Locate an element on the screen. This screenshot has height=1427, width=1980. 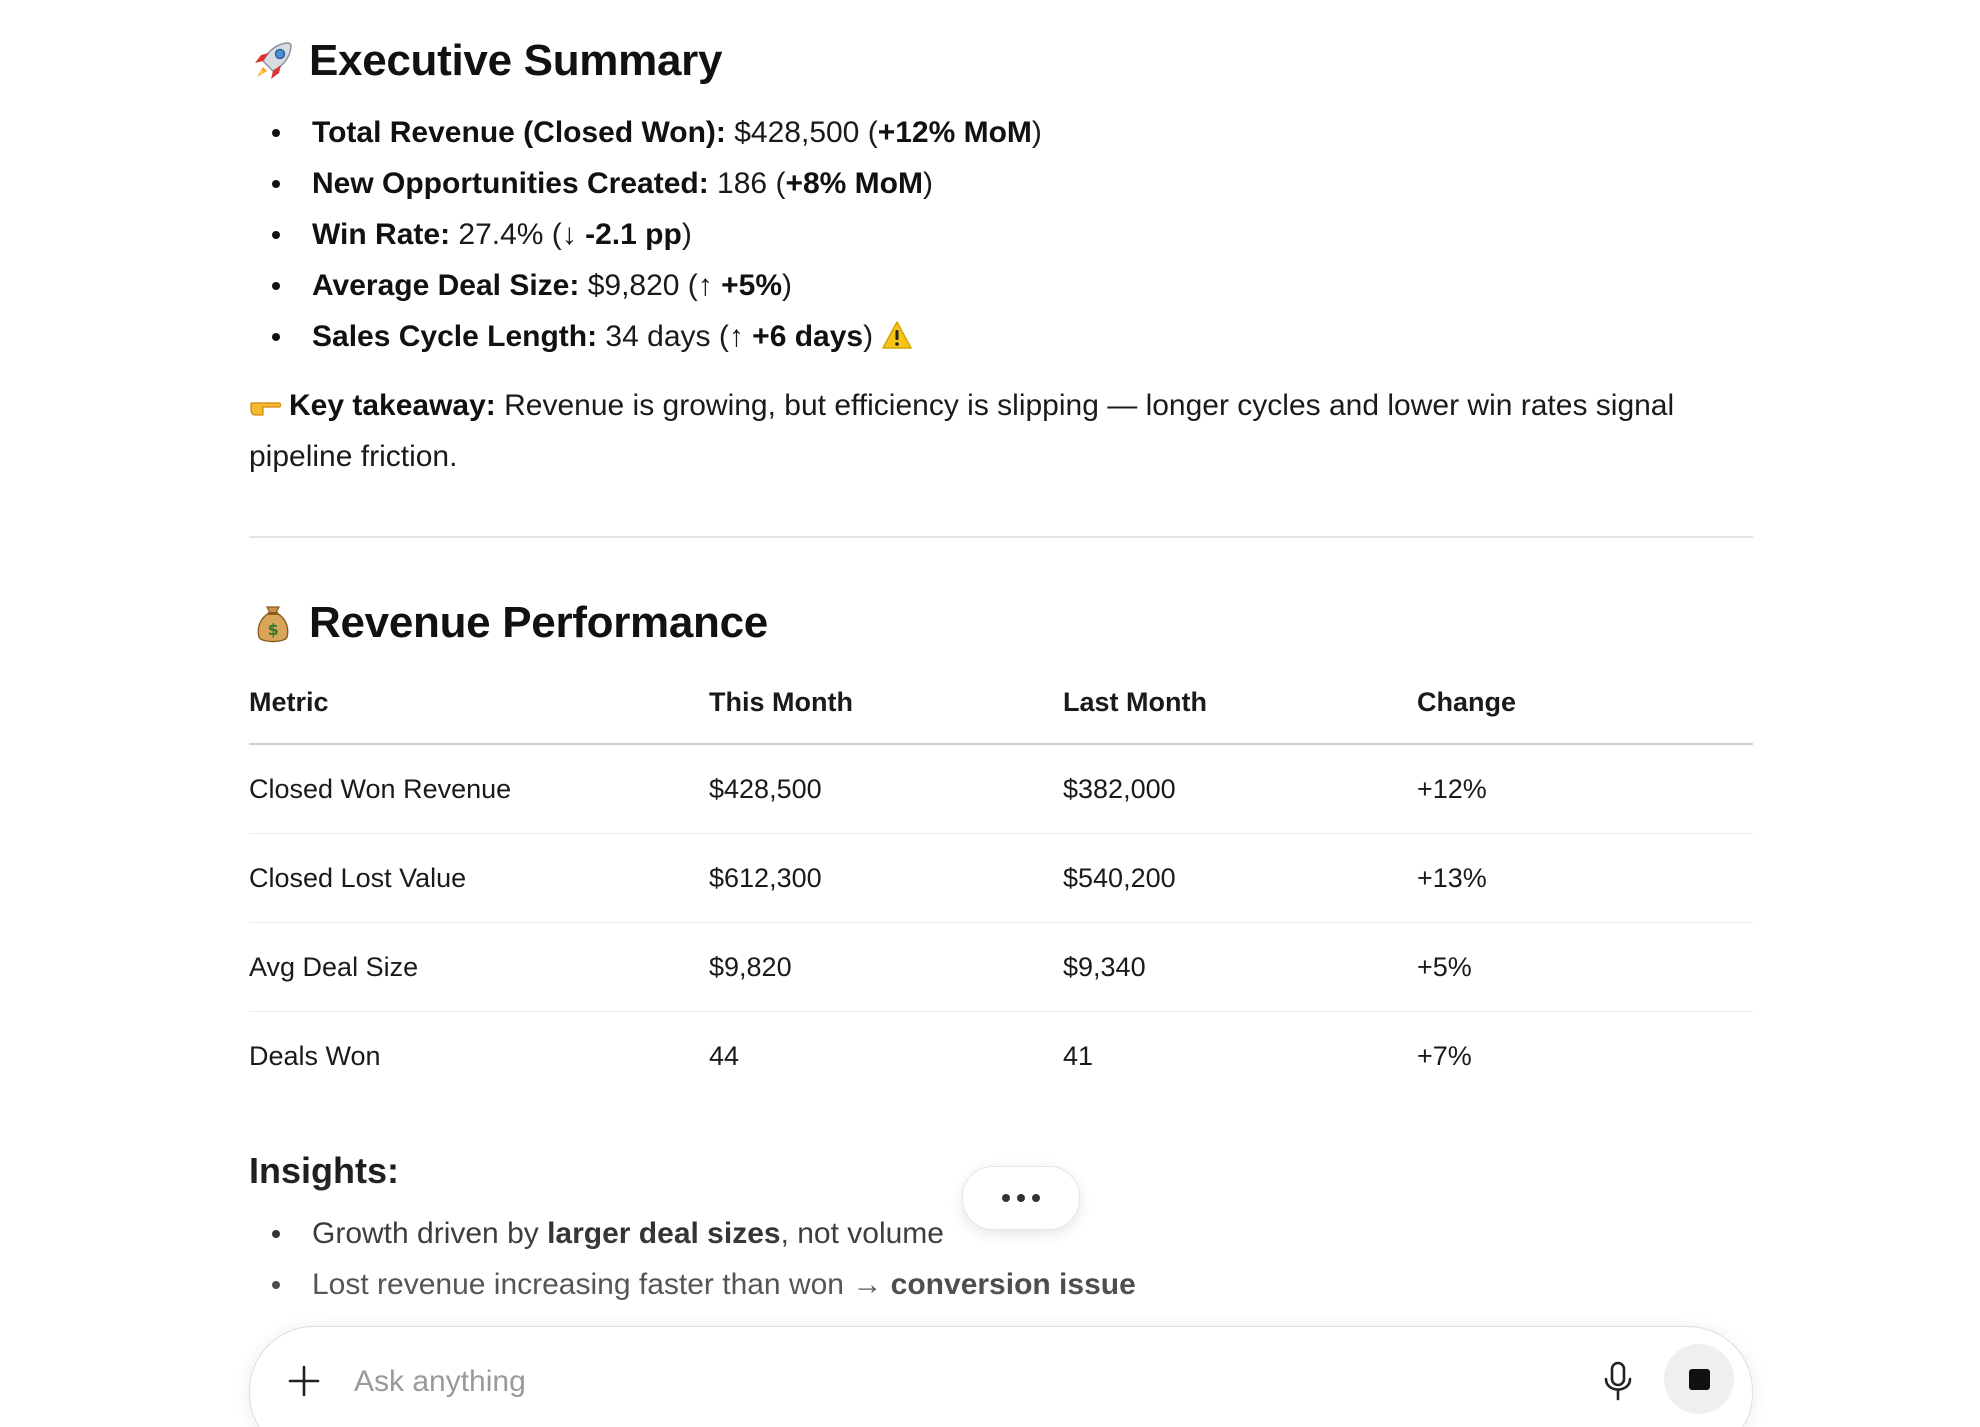
metric-change: -2.1 pp is located at coordinates (633, 234).